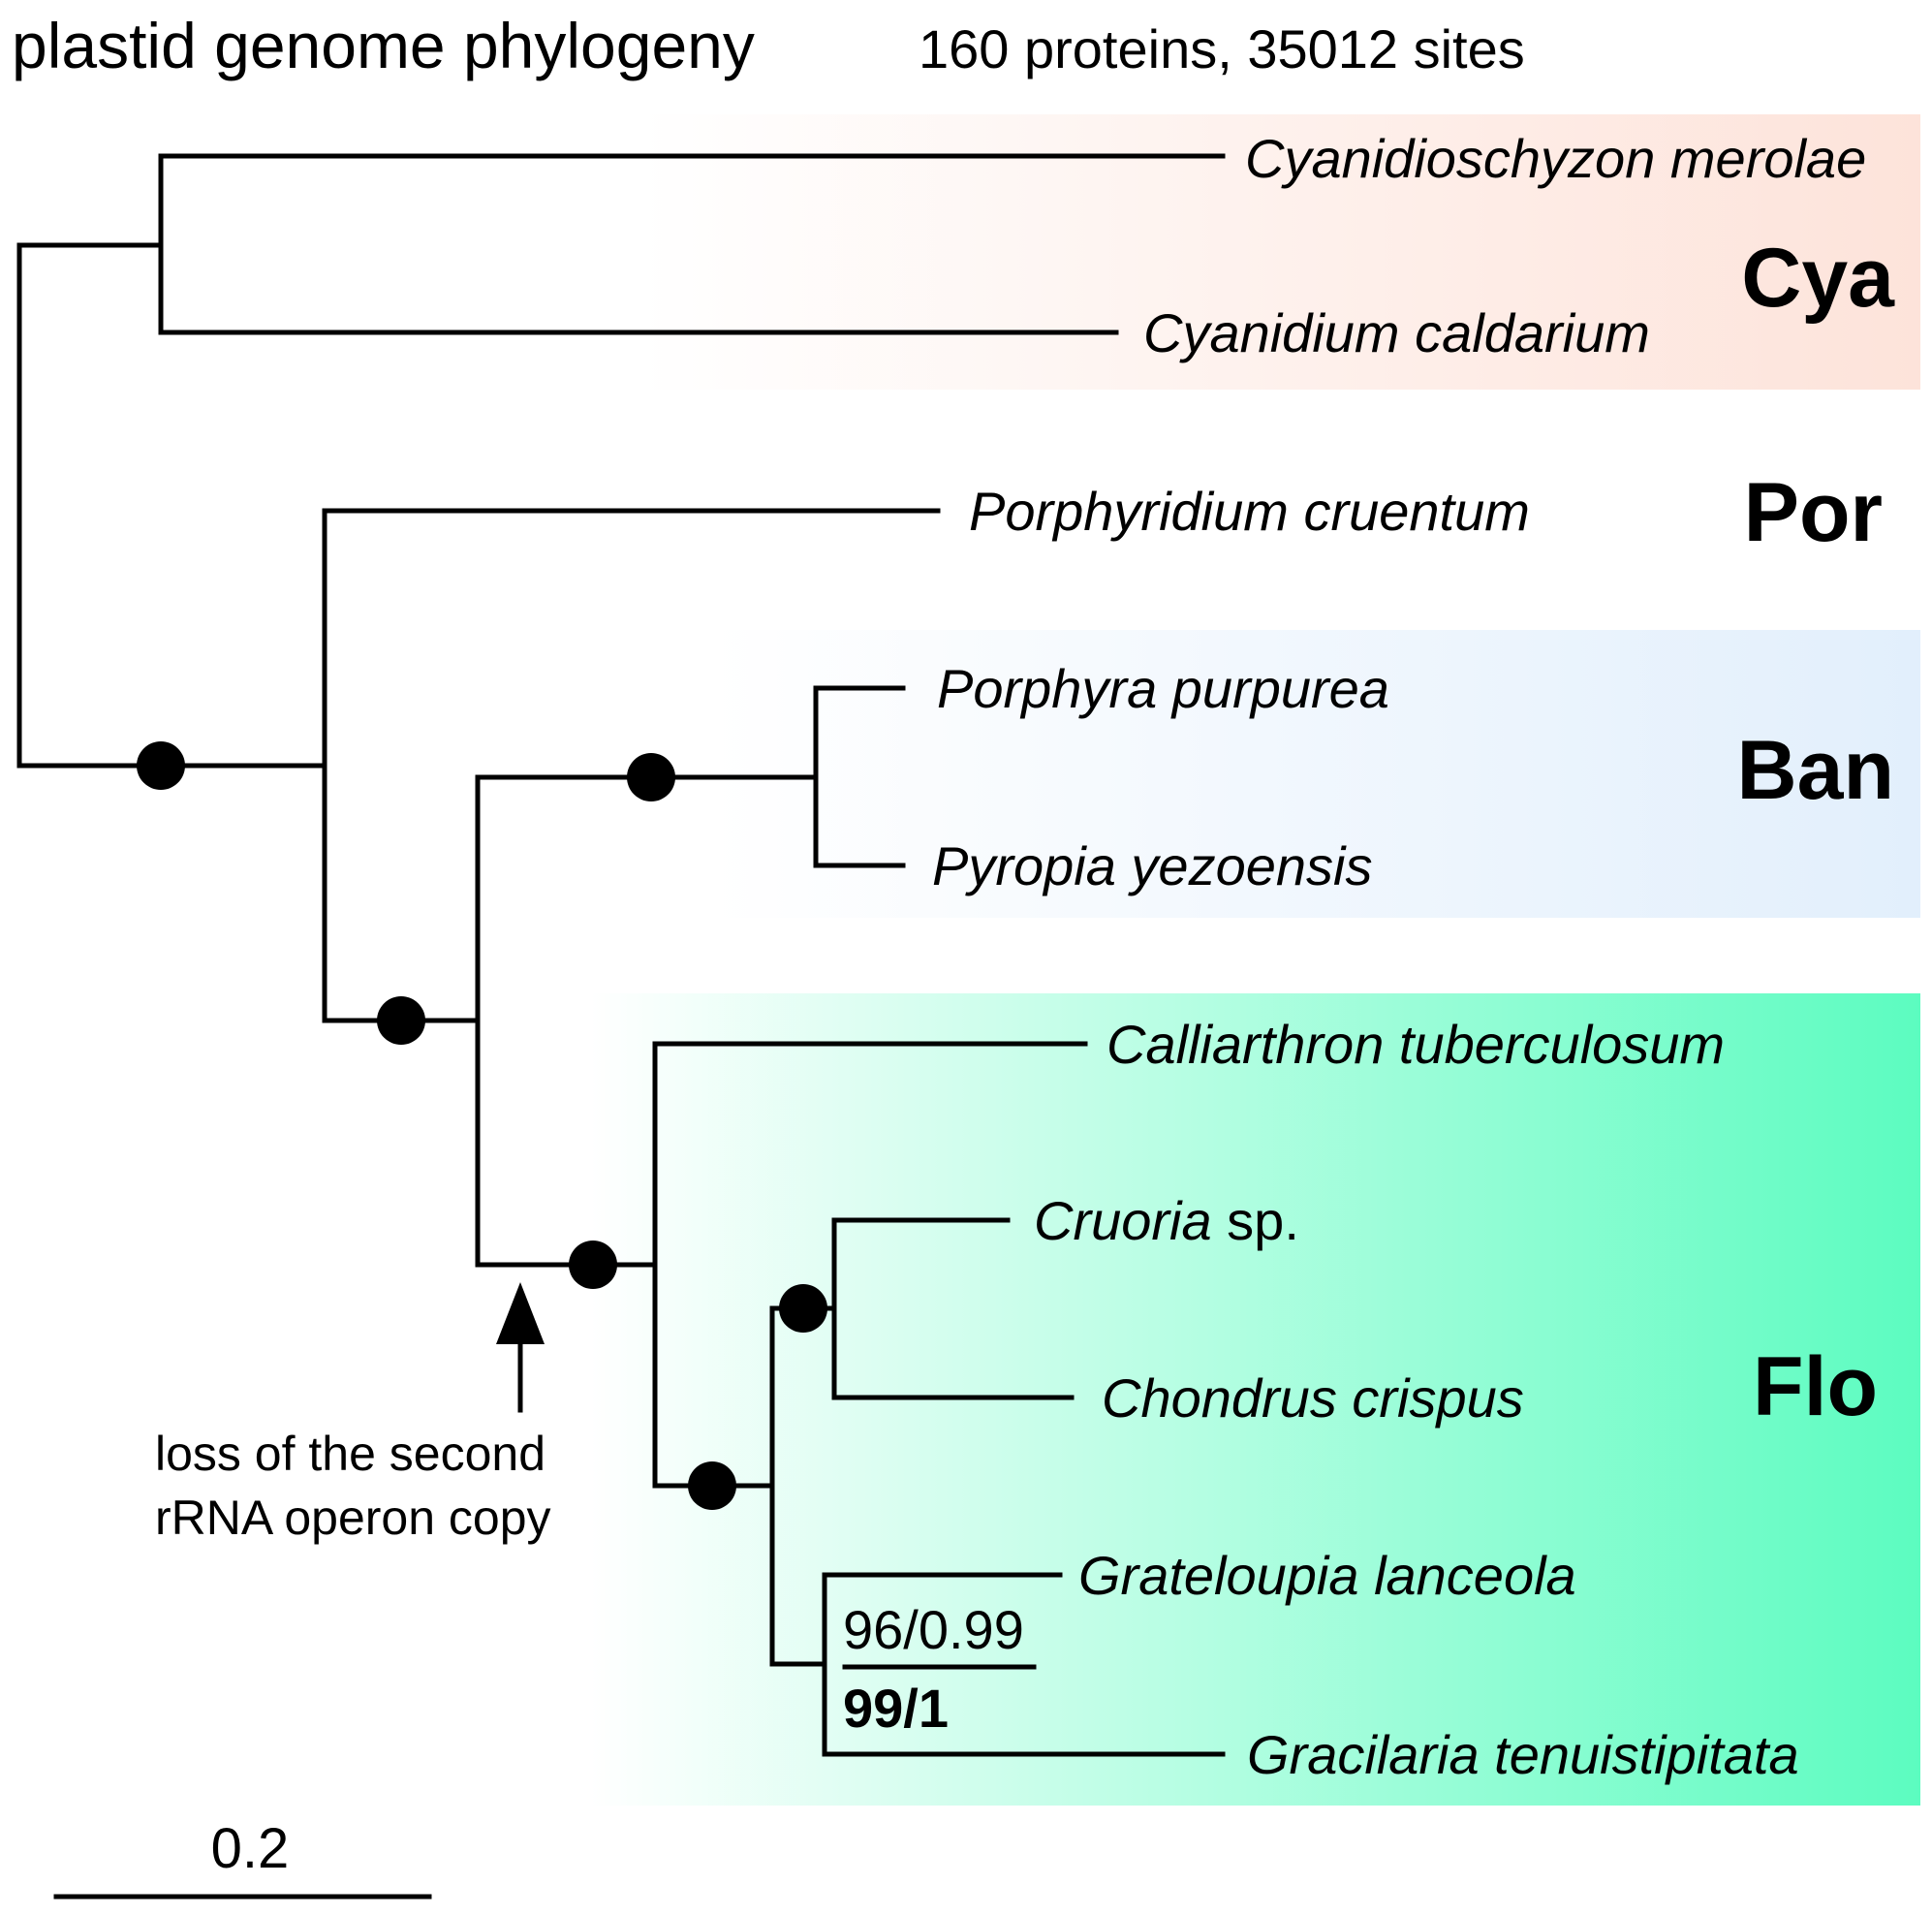 The height and width of the screenshot is (1916, 1932). I want to click on taxon-label-chondrus: Chondrus crispus, so click(1313, 1398).